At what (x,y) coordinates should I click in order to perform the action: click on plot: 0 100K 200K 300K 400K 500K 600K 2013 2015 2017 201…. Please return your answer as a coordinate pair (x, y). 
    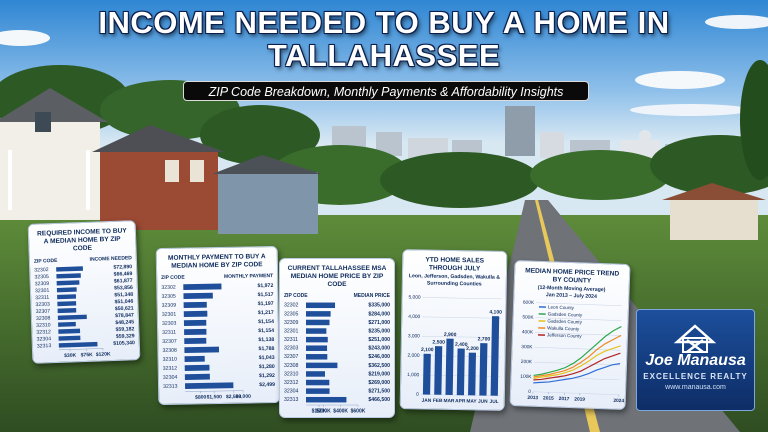
    Looking at the image, I should click on (572, 352).